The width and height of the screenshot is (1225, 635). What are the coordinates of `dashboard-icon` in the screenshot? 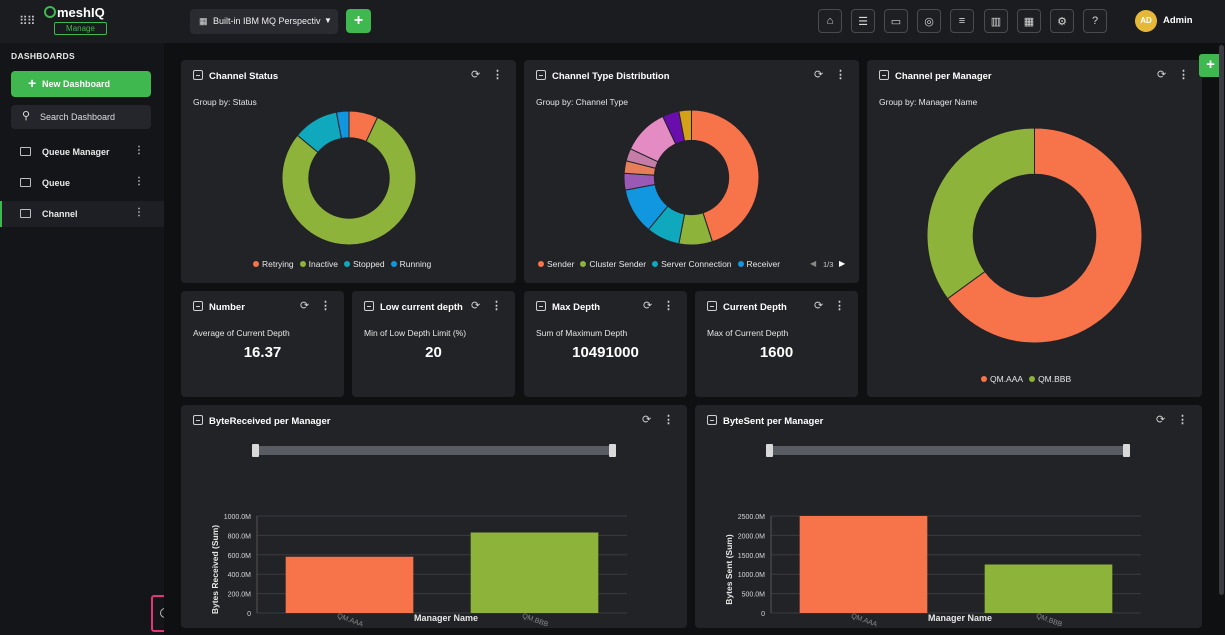 It's located at (25, 213).